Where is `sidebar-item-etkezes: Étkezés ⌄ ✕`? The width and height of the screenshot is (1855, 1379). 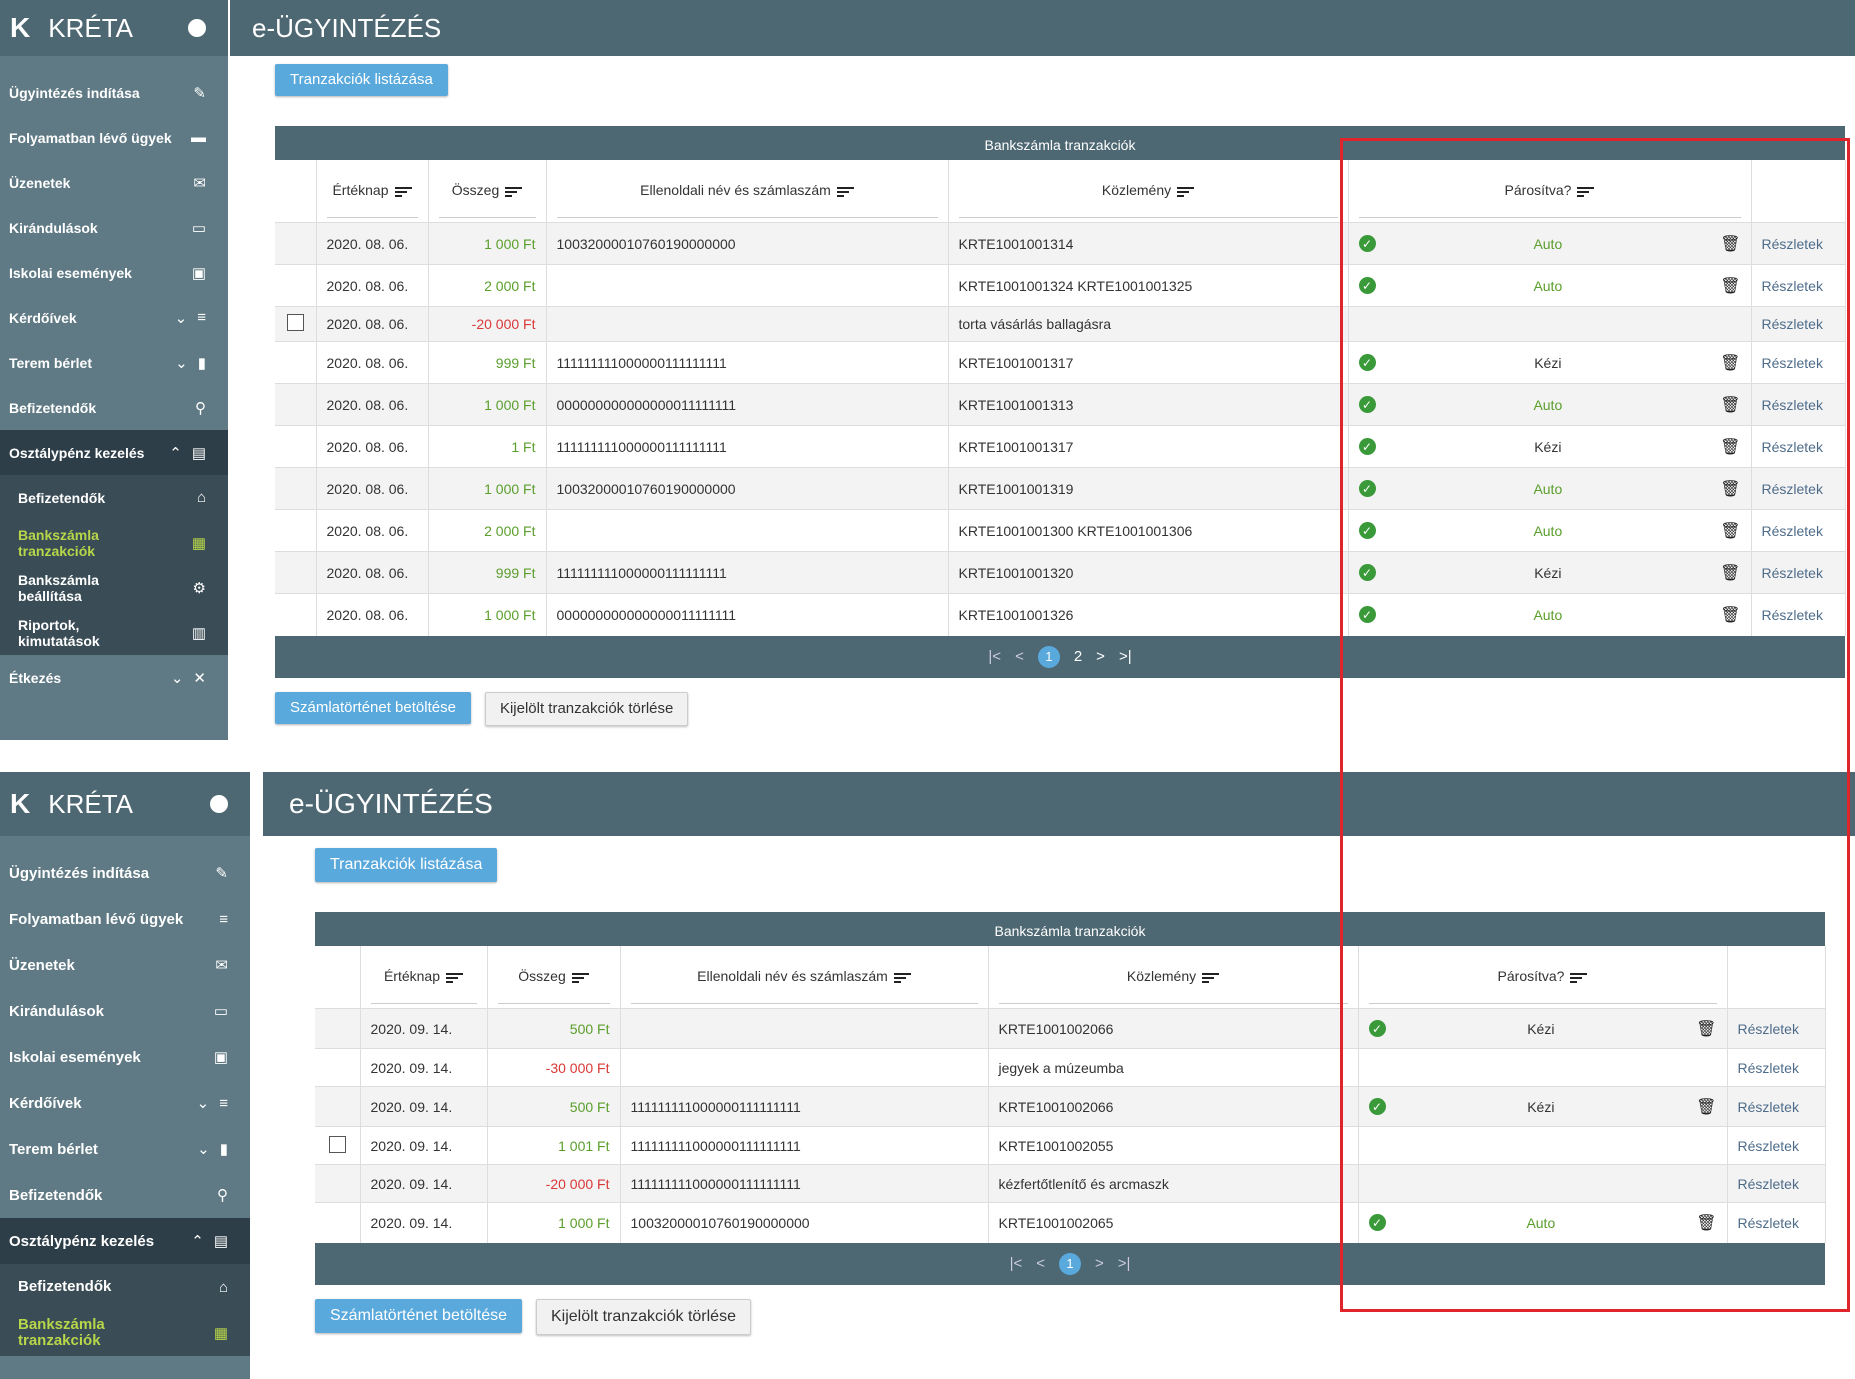 sidebar-item-etkezes: Étkezés ⌄ ✕ is located at coordinates (114, 677).